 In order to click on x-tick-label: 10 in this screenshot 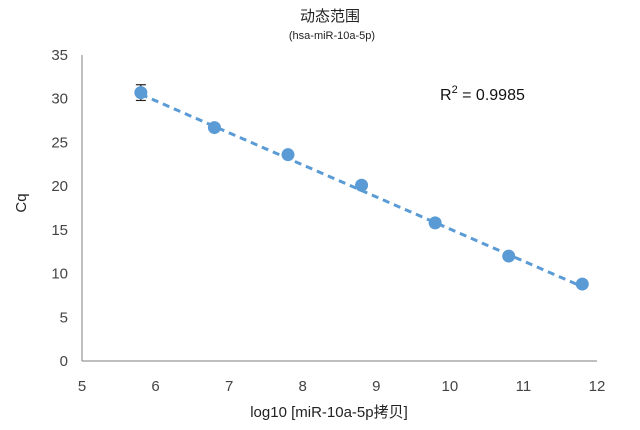, I will do `click(450, 386)`.